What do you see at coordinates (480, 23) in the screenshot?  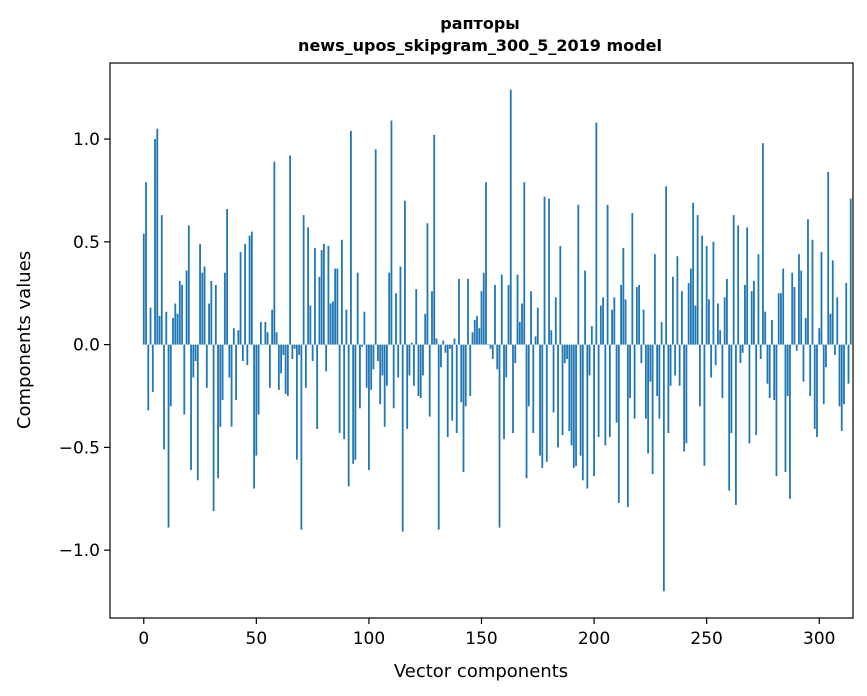 I see `chart-title-line-1: рапторы` at bounding box center [480, 23].